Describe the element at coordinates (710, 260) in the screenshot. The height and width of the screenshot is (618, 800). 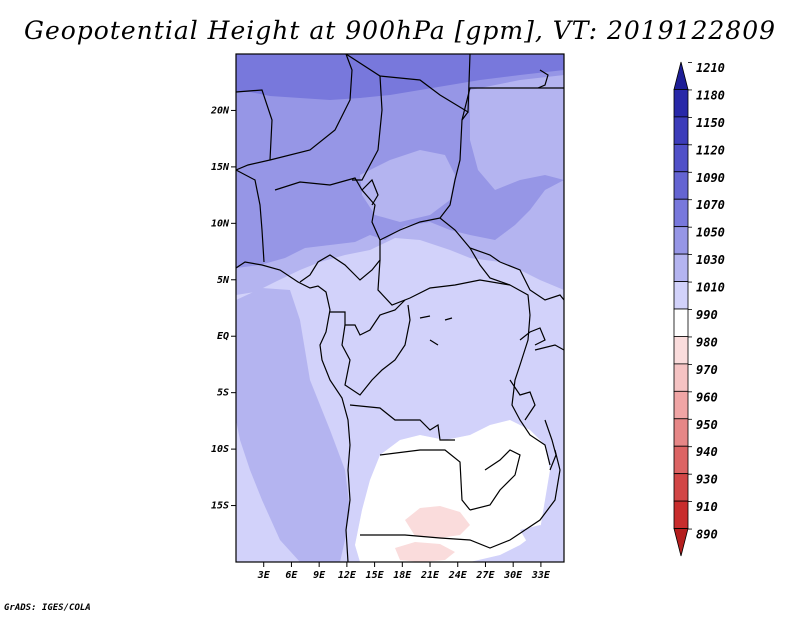
I see `colorbar-label: 1030` at that location.